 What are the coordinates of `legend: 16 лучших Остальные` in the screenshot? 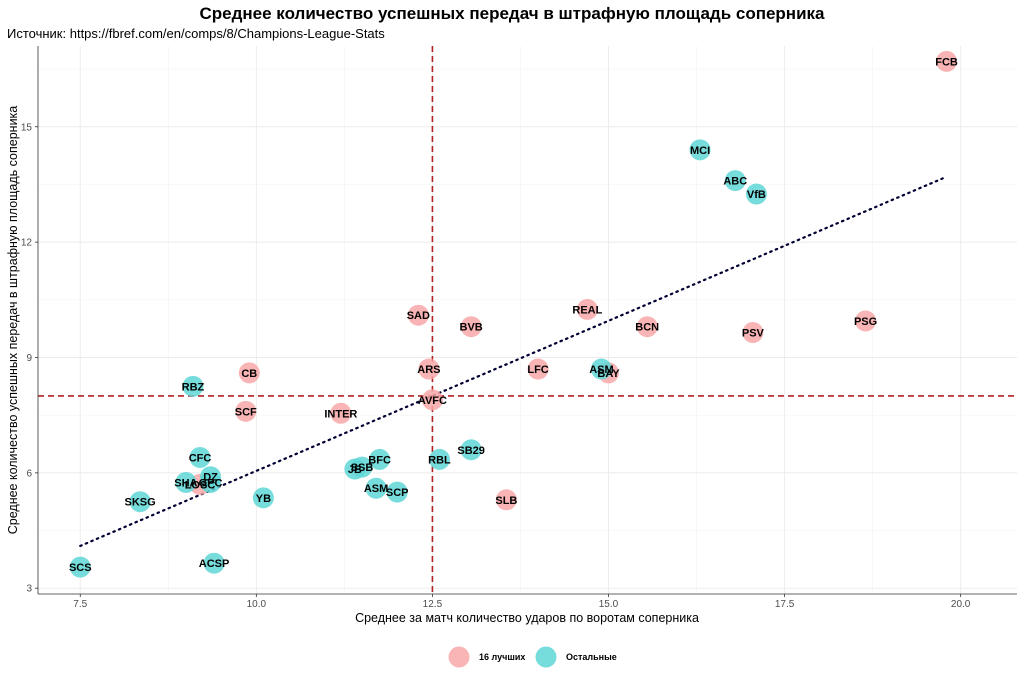 It's located at (532, 657).